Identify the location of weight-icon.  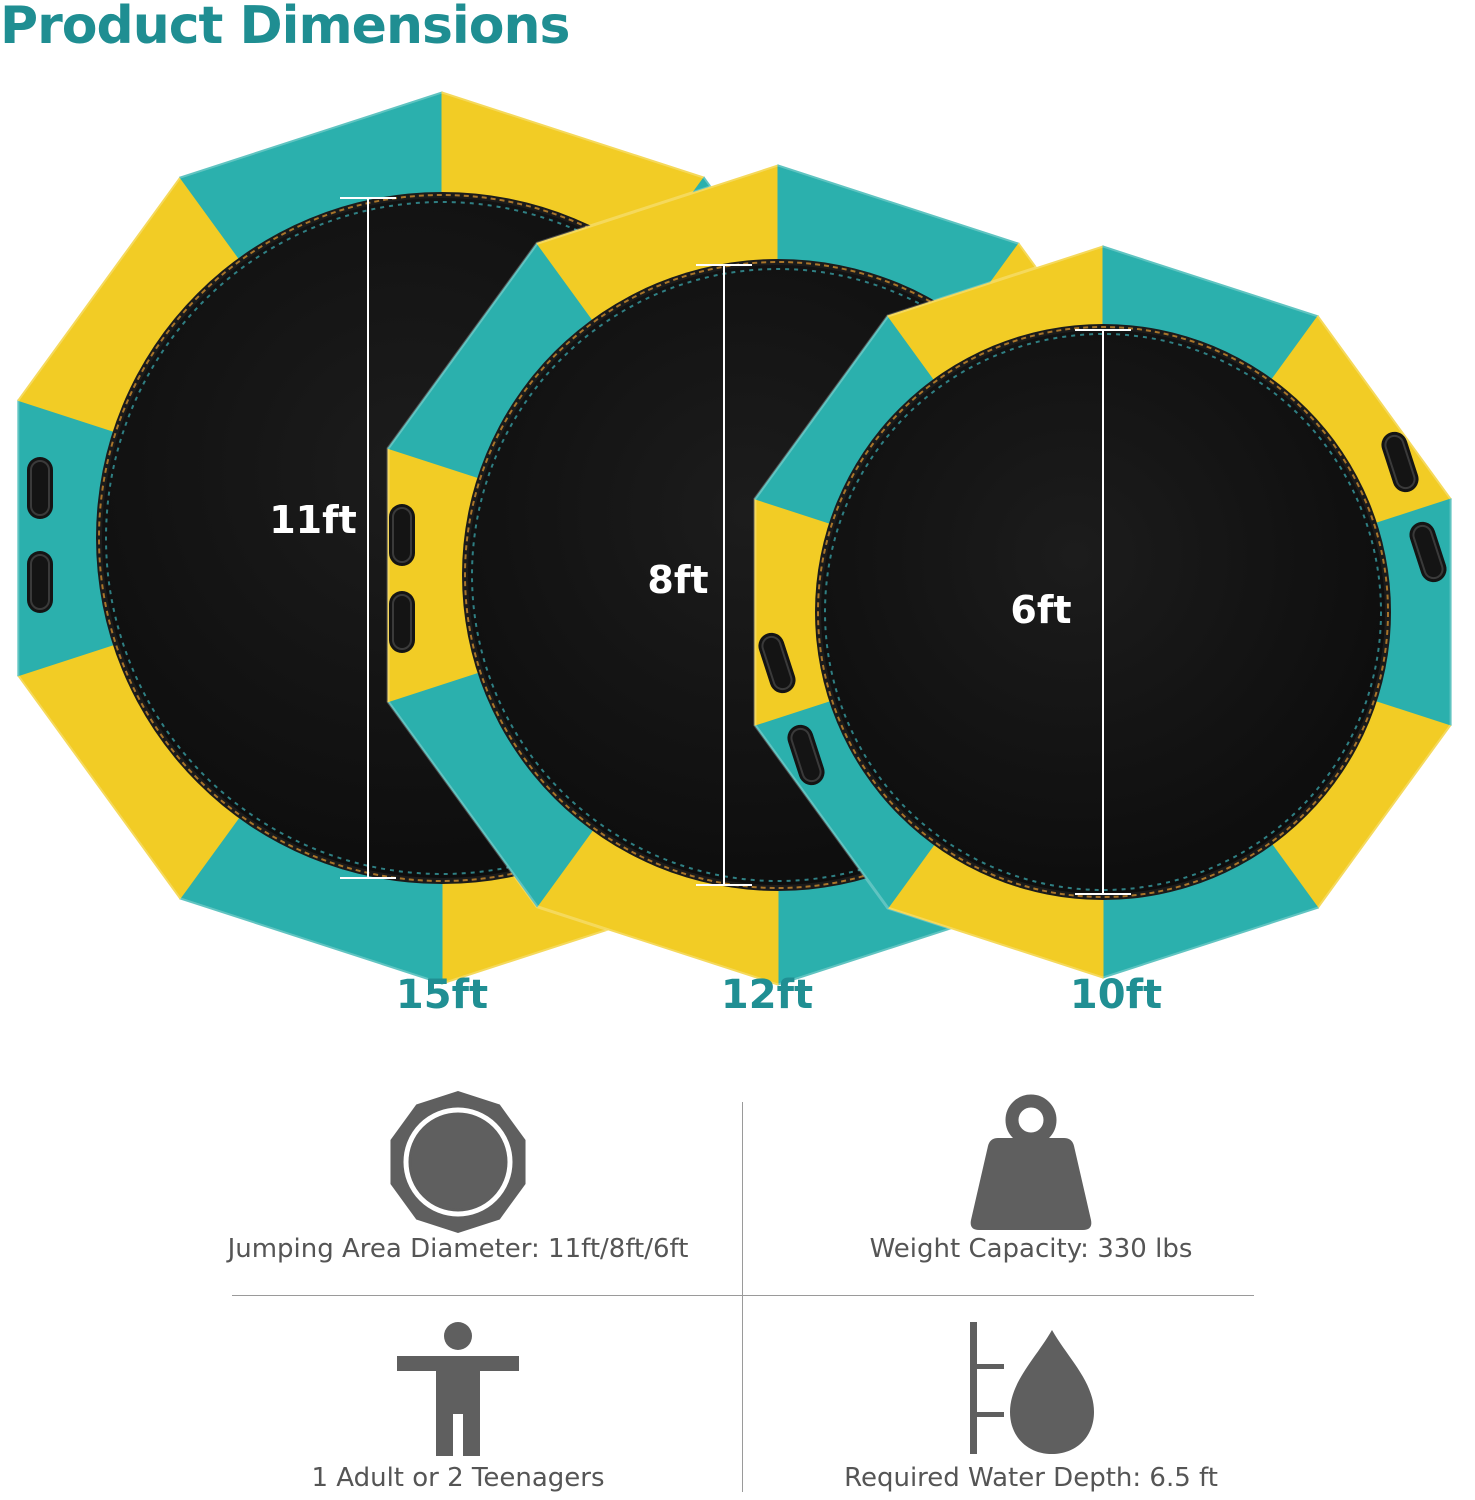
(1031, 1162).